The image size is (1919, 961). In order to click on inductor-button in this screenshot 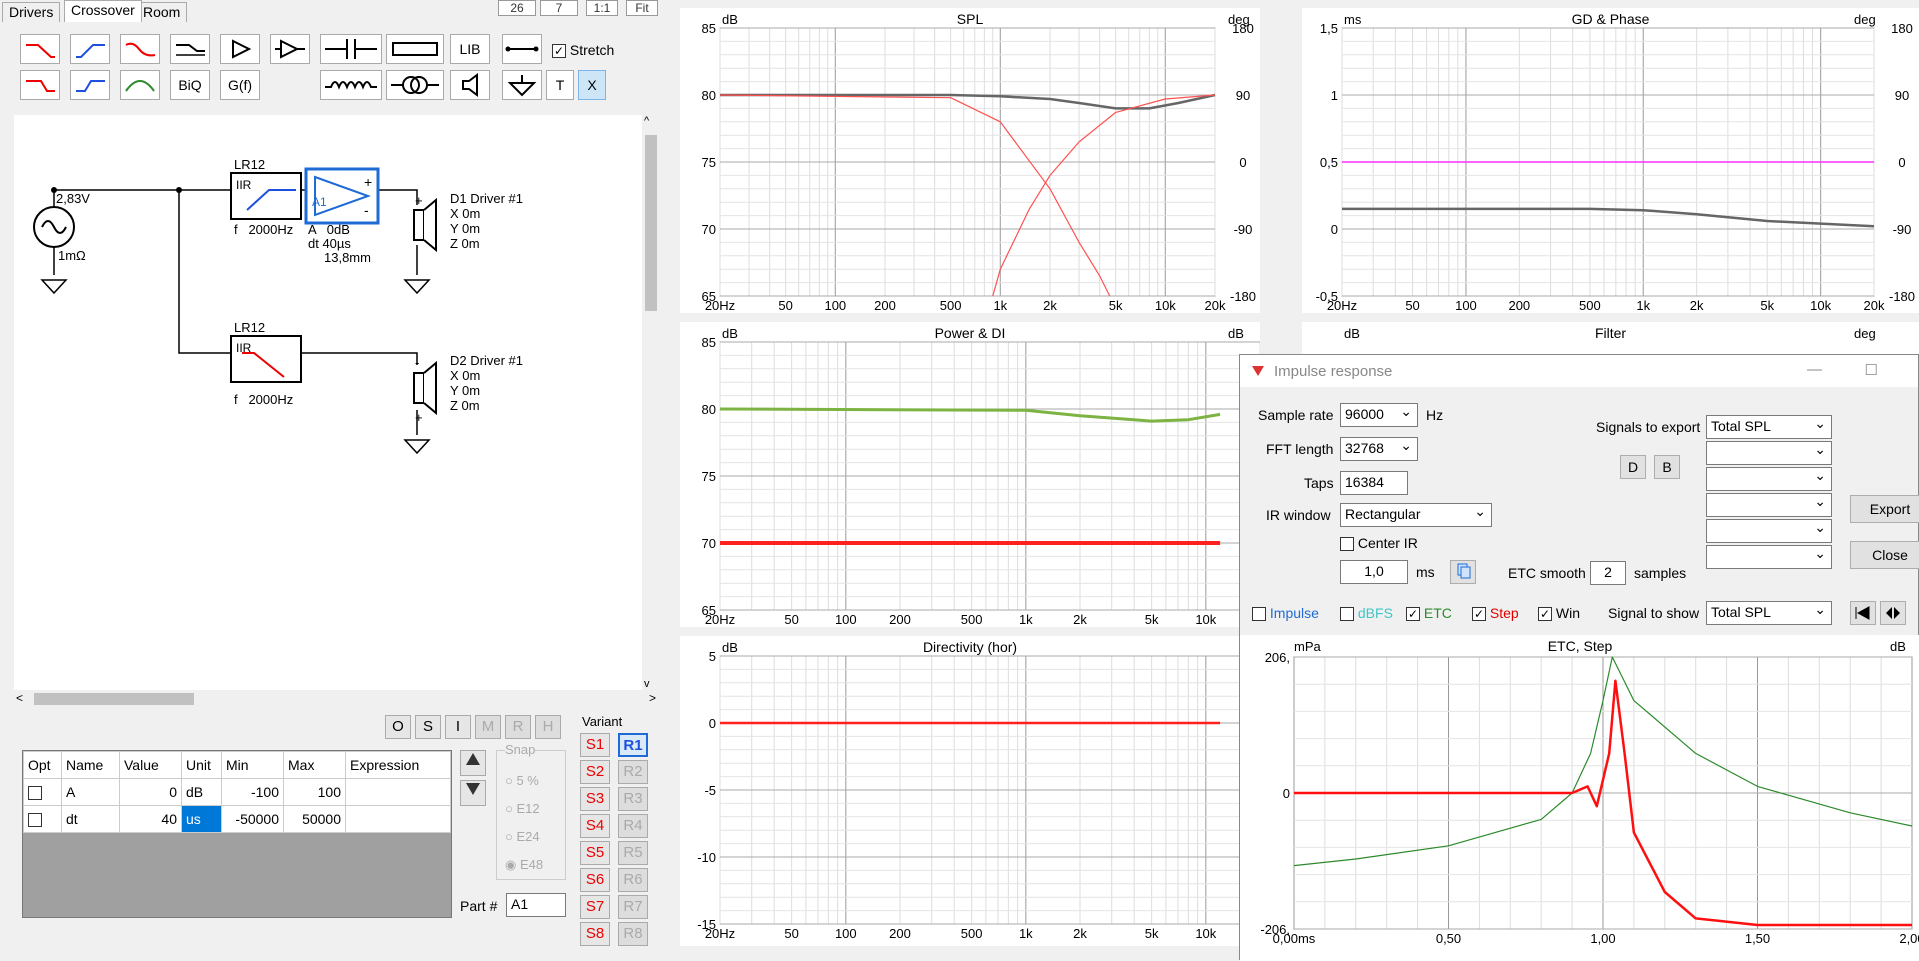, I will do `click(351, 85)`.